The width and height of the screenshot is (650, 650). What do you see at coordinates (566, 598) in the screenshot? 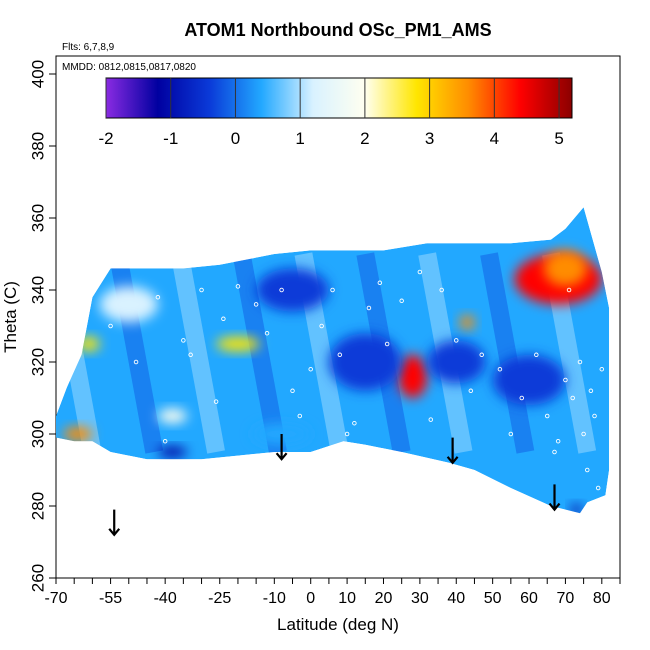
I see `x-tick-label: 70` at bounding box center [566, 598].